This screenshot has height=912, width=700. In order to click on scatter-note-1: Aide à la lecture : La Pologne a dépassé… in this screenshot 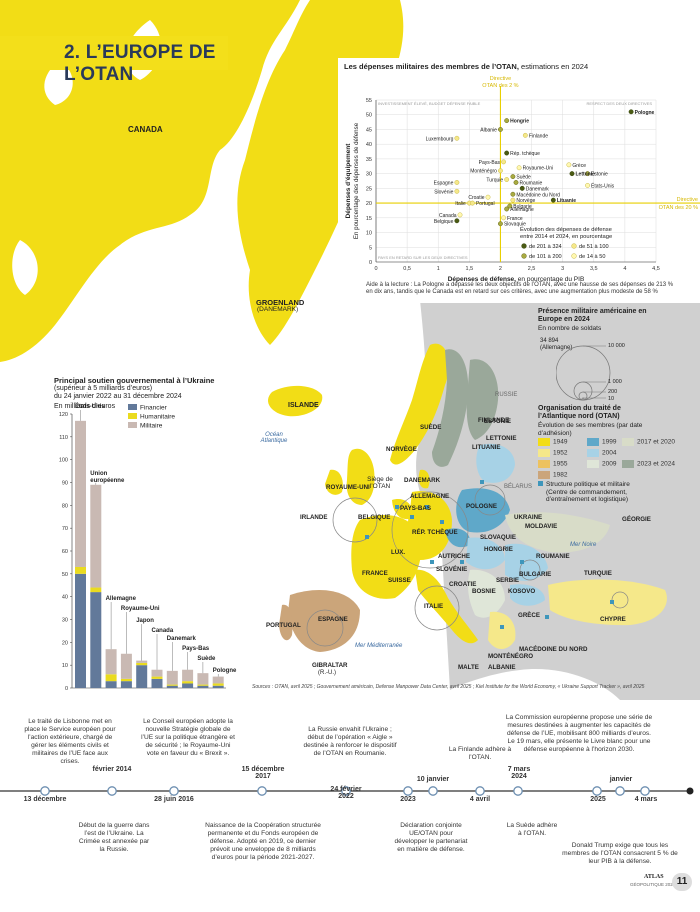, I will do `click(520, 285)`.